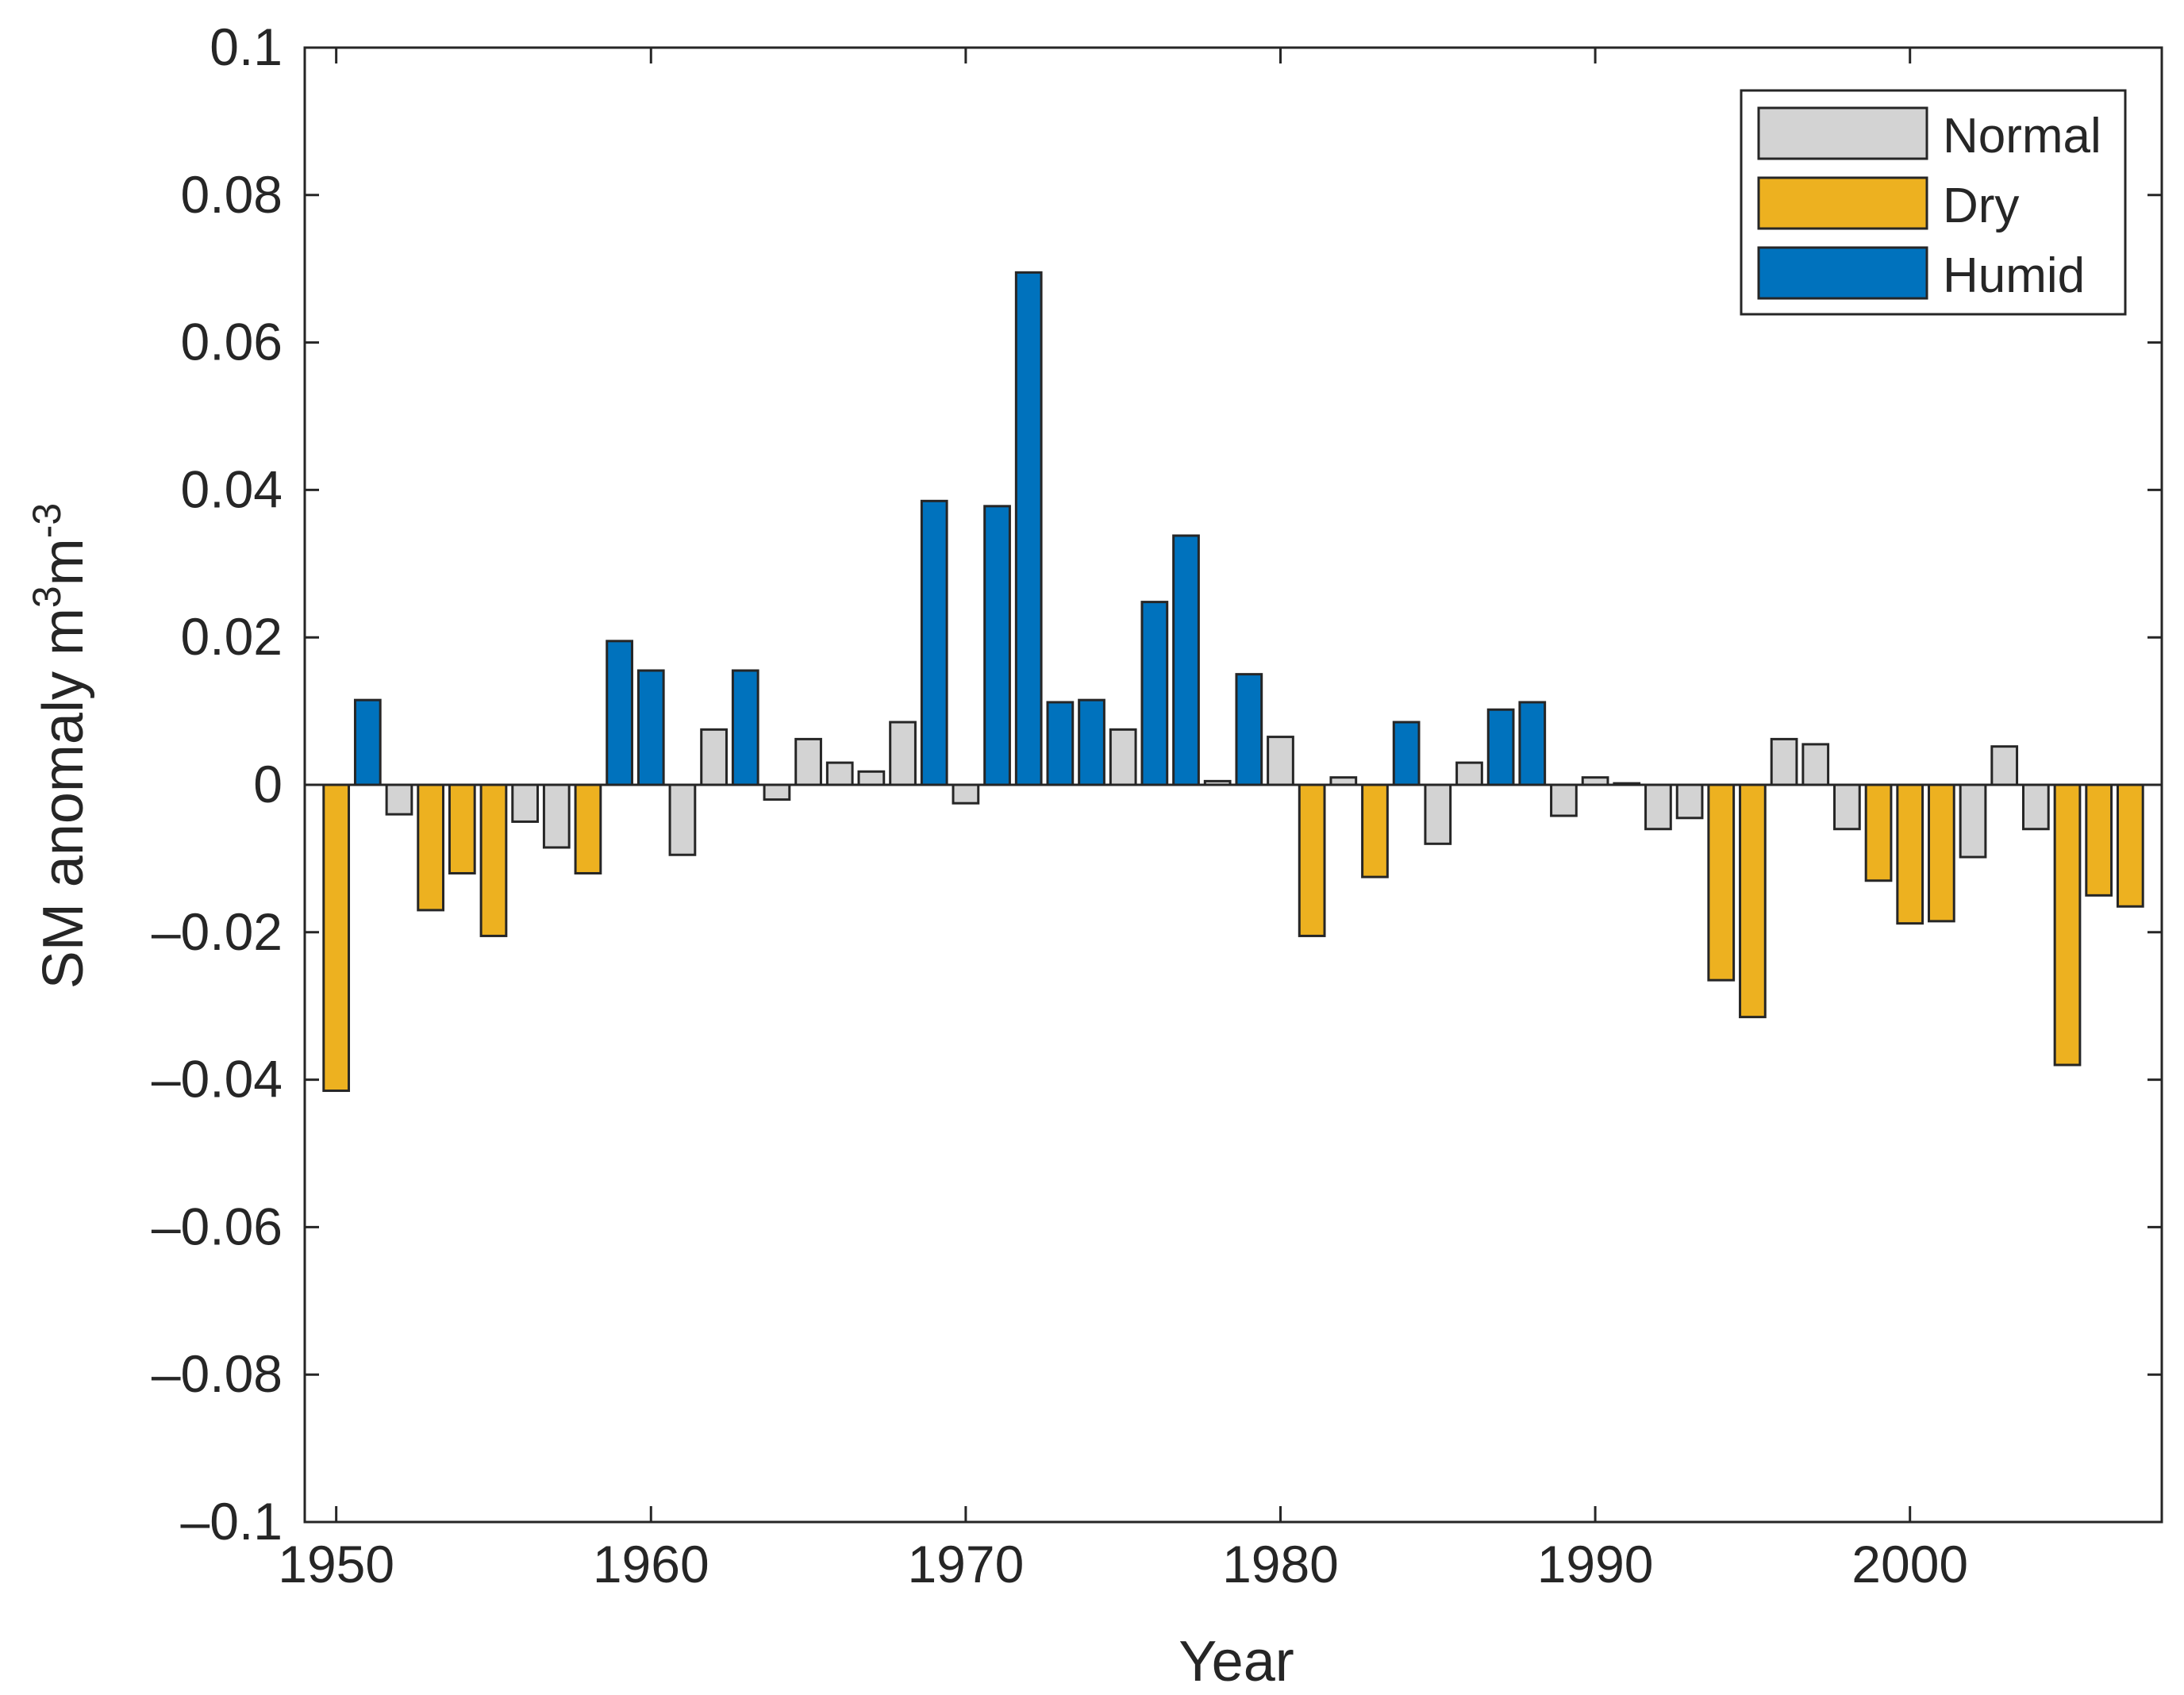 The image size is (2184, 1695). What do you see at coordinates (903, 754) in the screenshot?
I see `bar-1968-normal` at bounding box center [903, 754].